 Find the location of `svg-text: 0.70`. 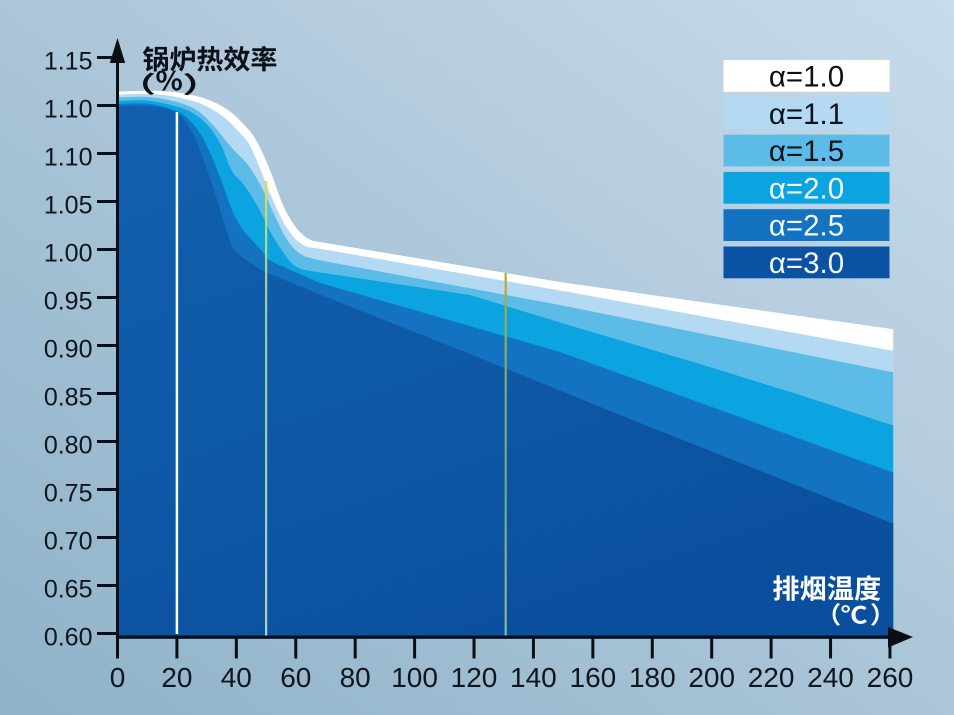

svg-text: 0.70 is located at coordinates (68, 541).